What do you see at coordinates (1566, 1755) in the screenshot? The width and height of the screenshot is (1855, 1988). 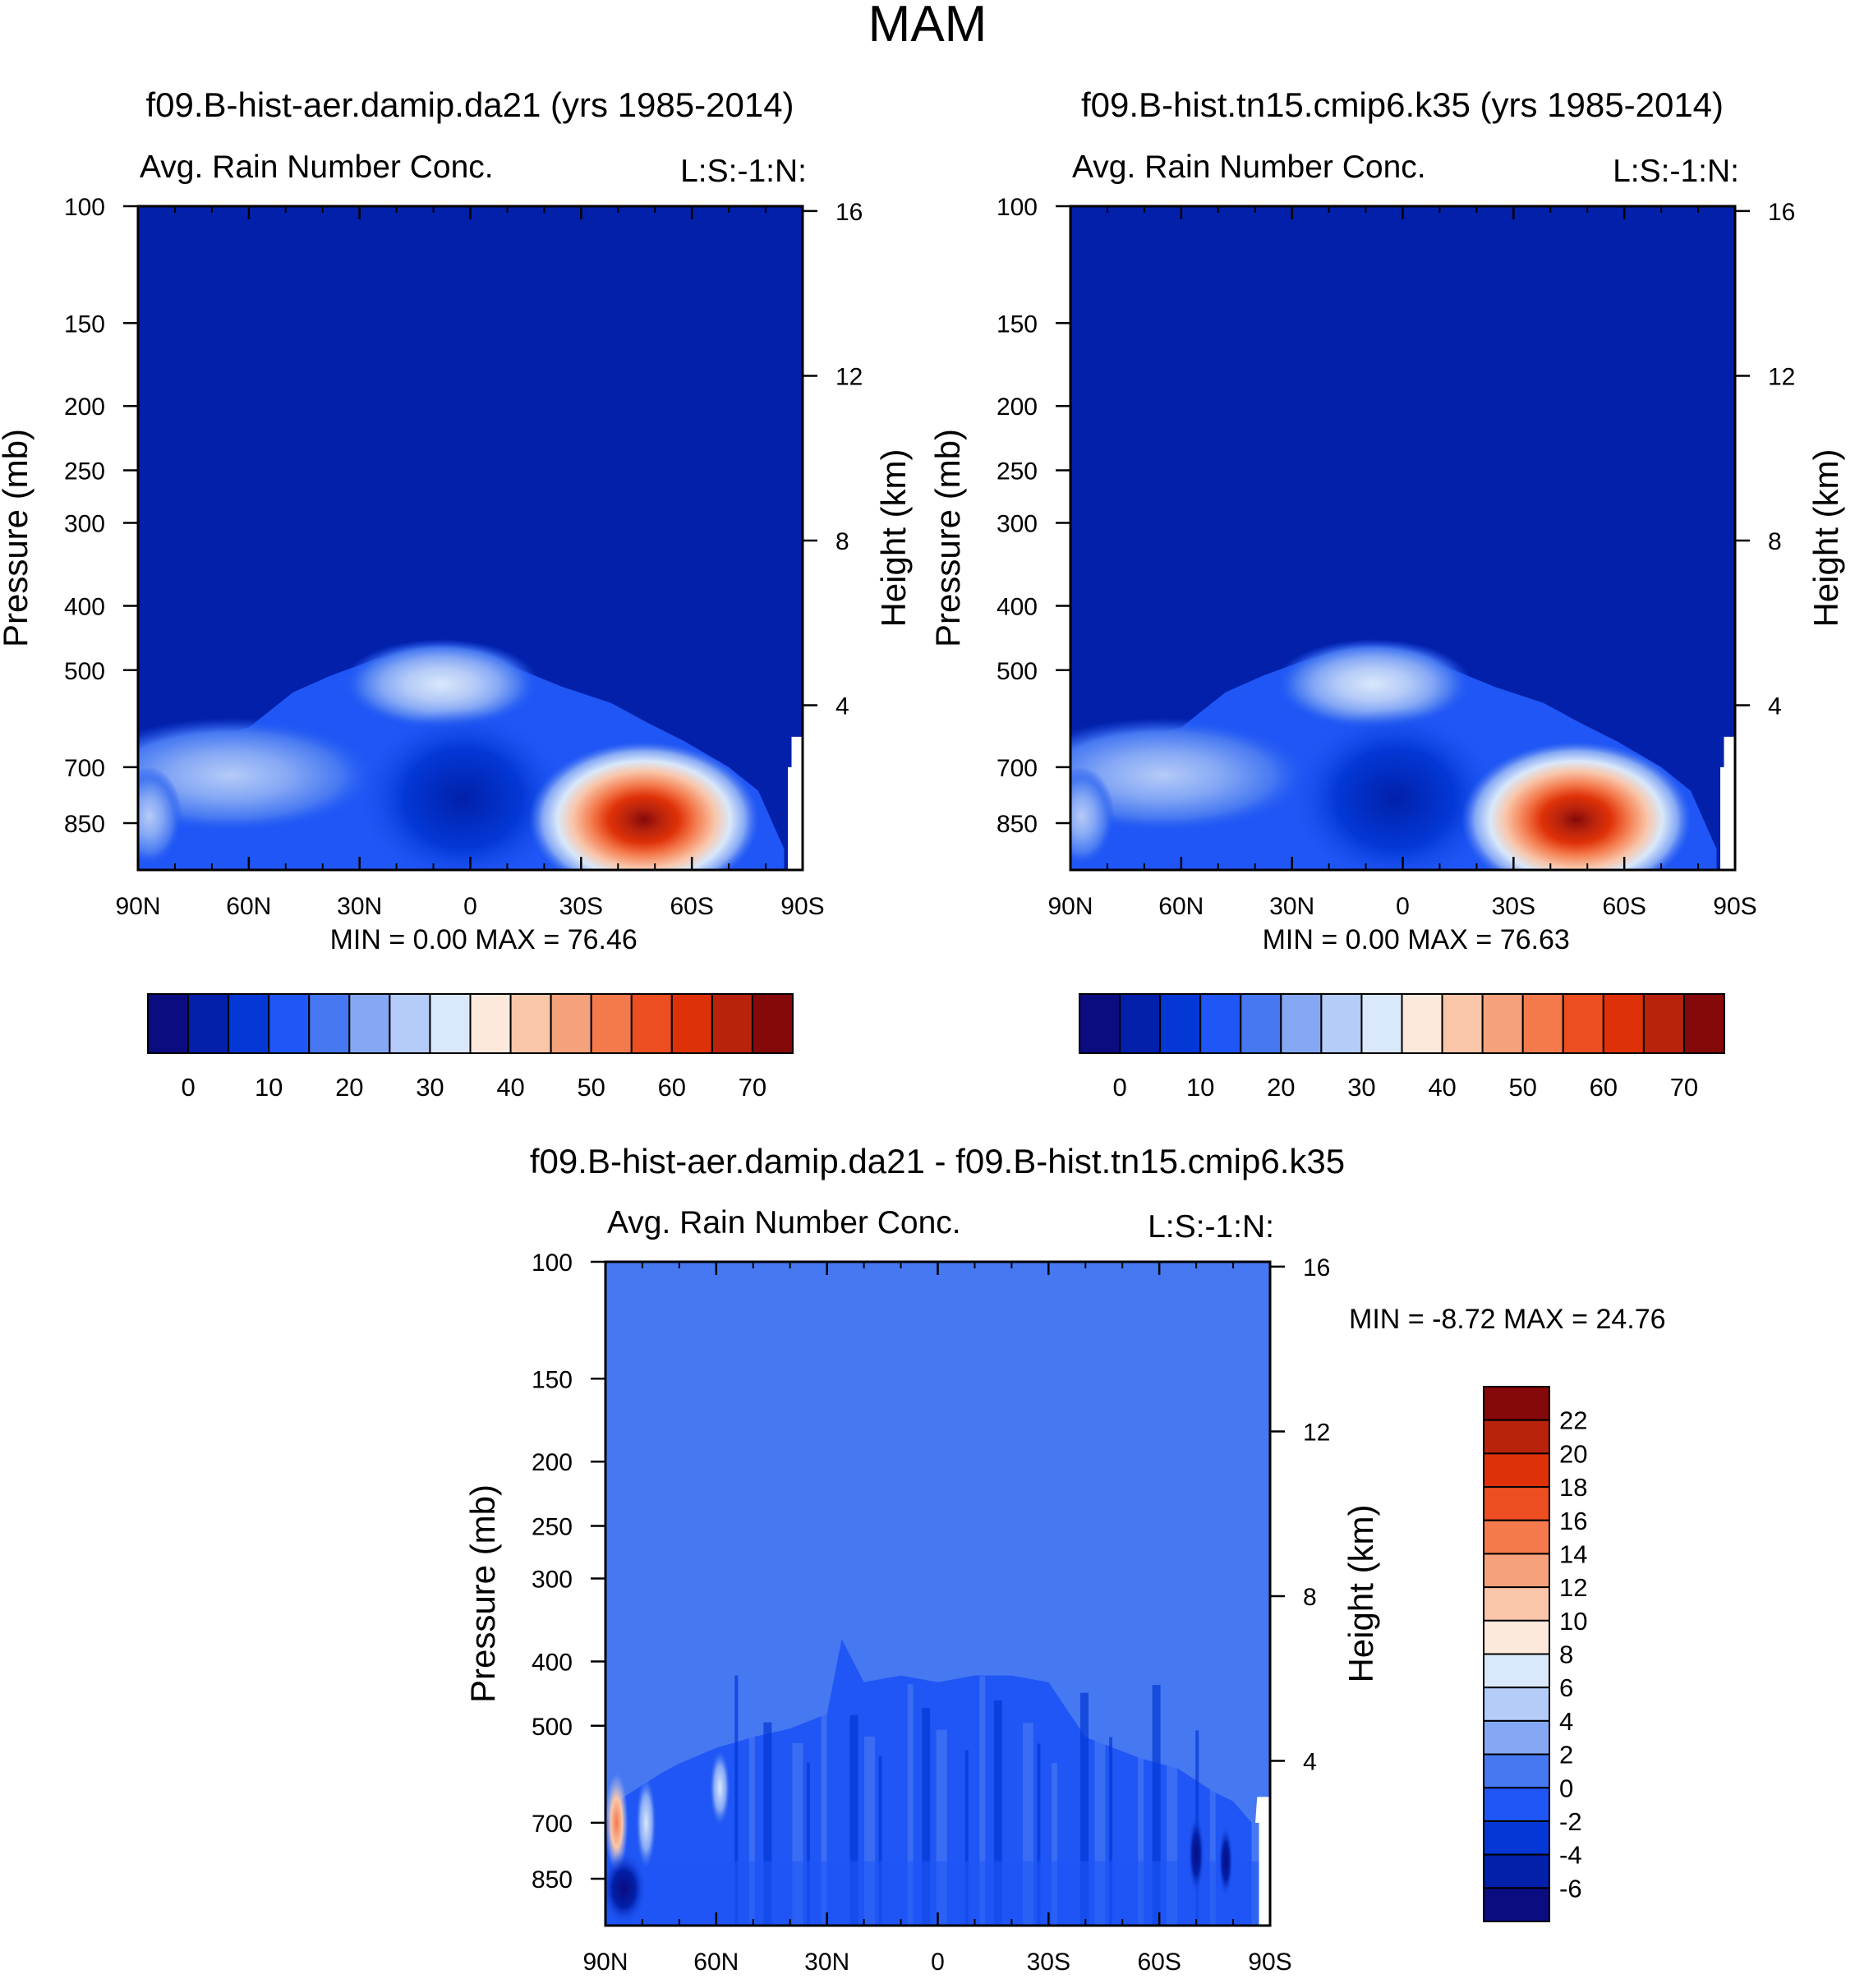 I see `colorbar-label: 2` at bounding box center [1566, 1755].